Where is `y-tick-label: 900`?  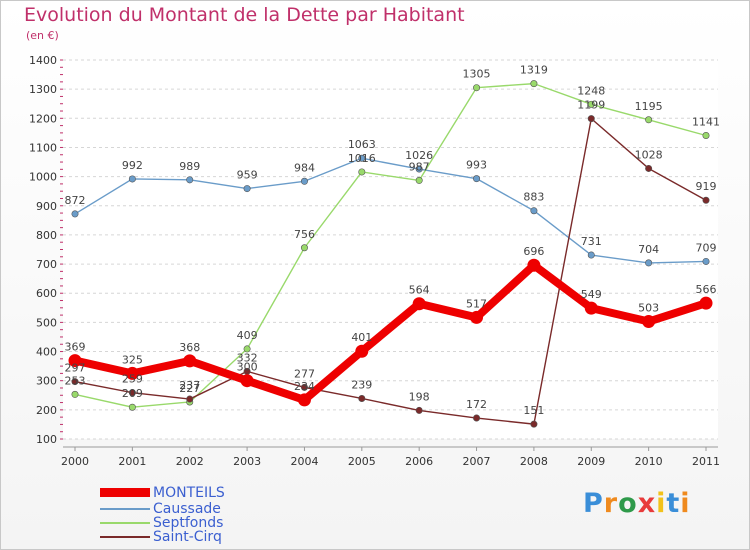 y-tick-label: 900 is located at coordinates (46, 206).